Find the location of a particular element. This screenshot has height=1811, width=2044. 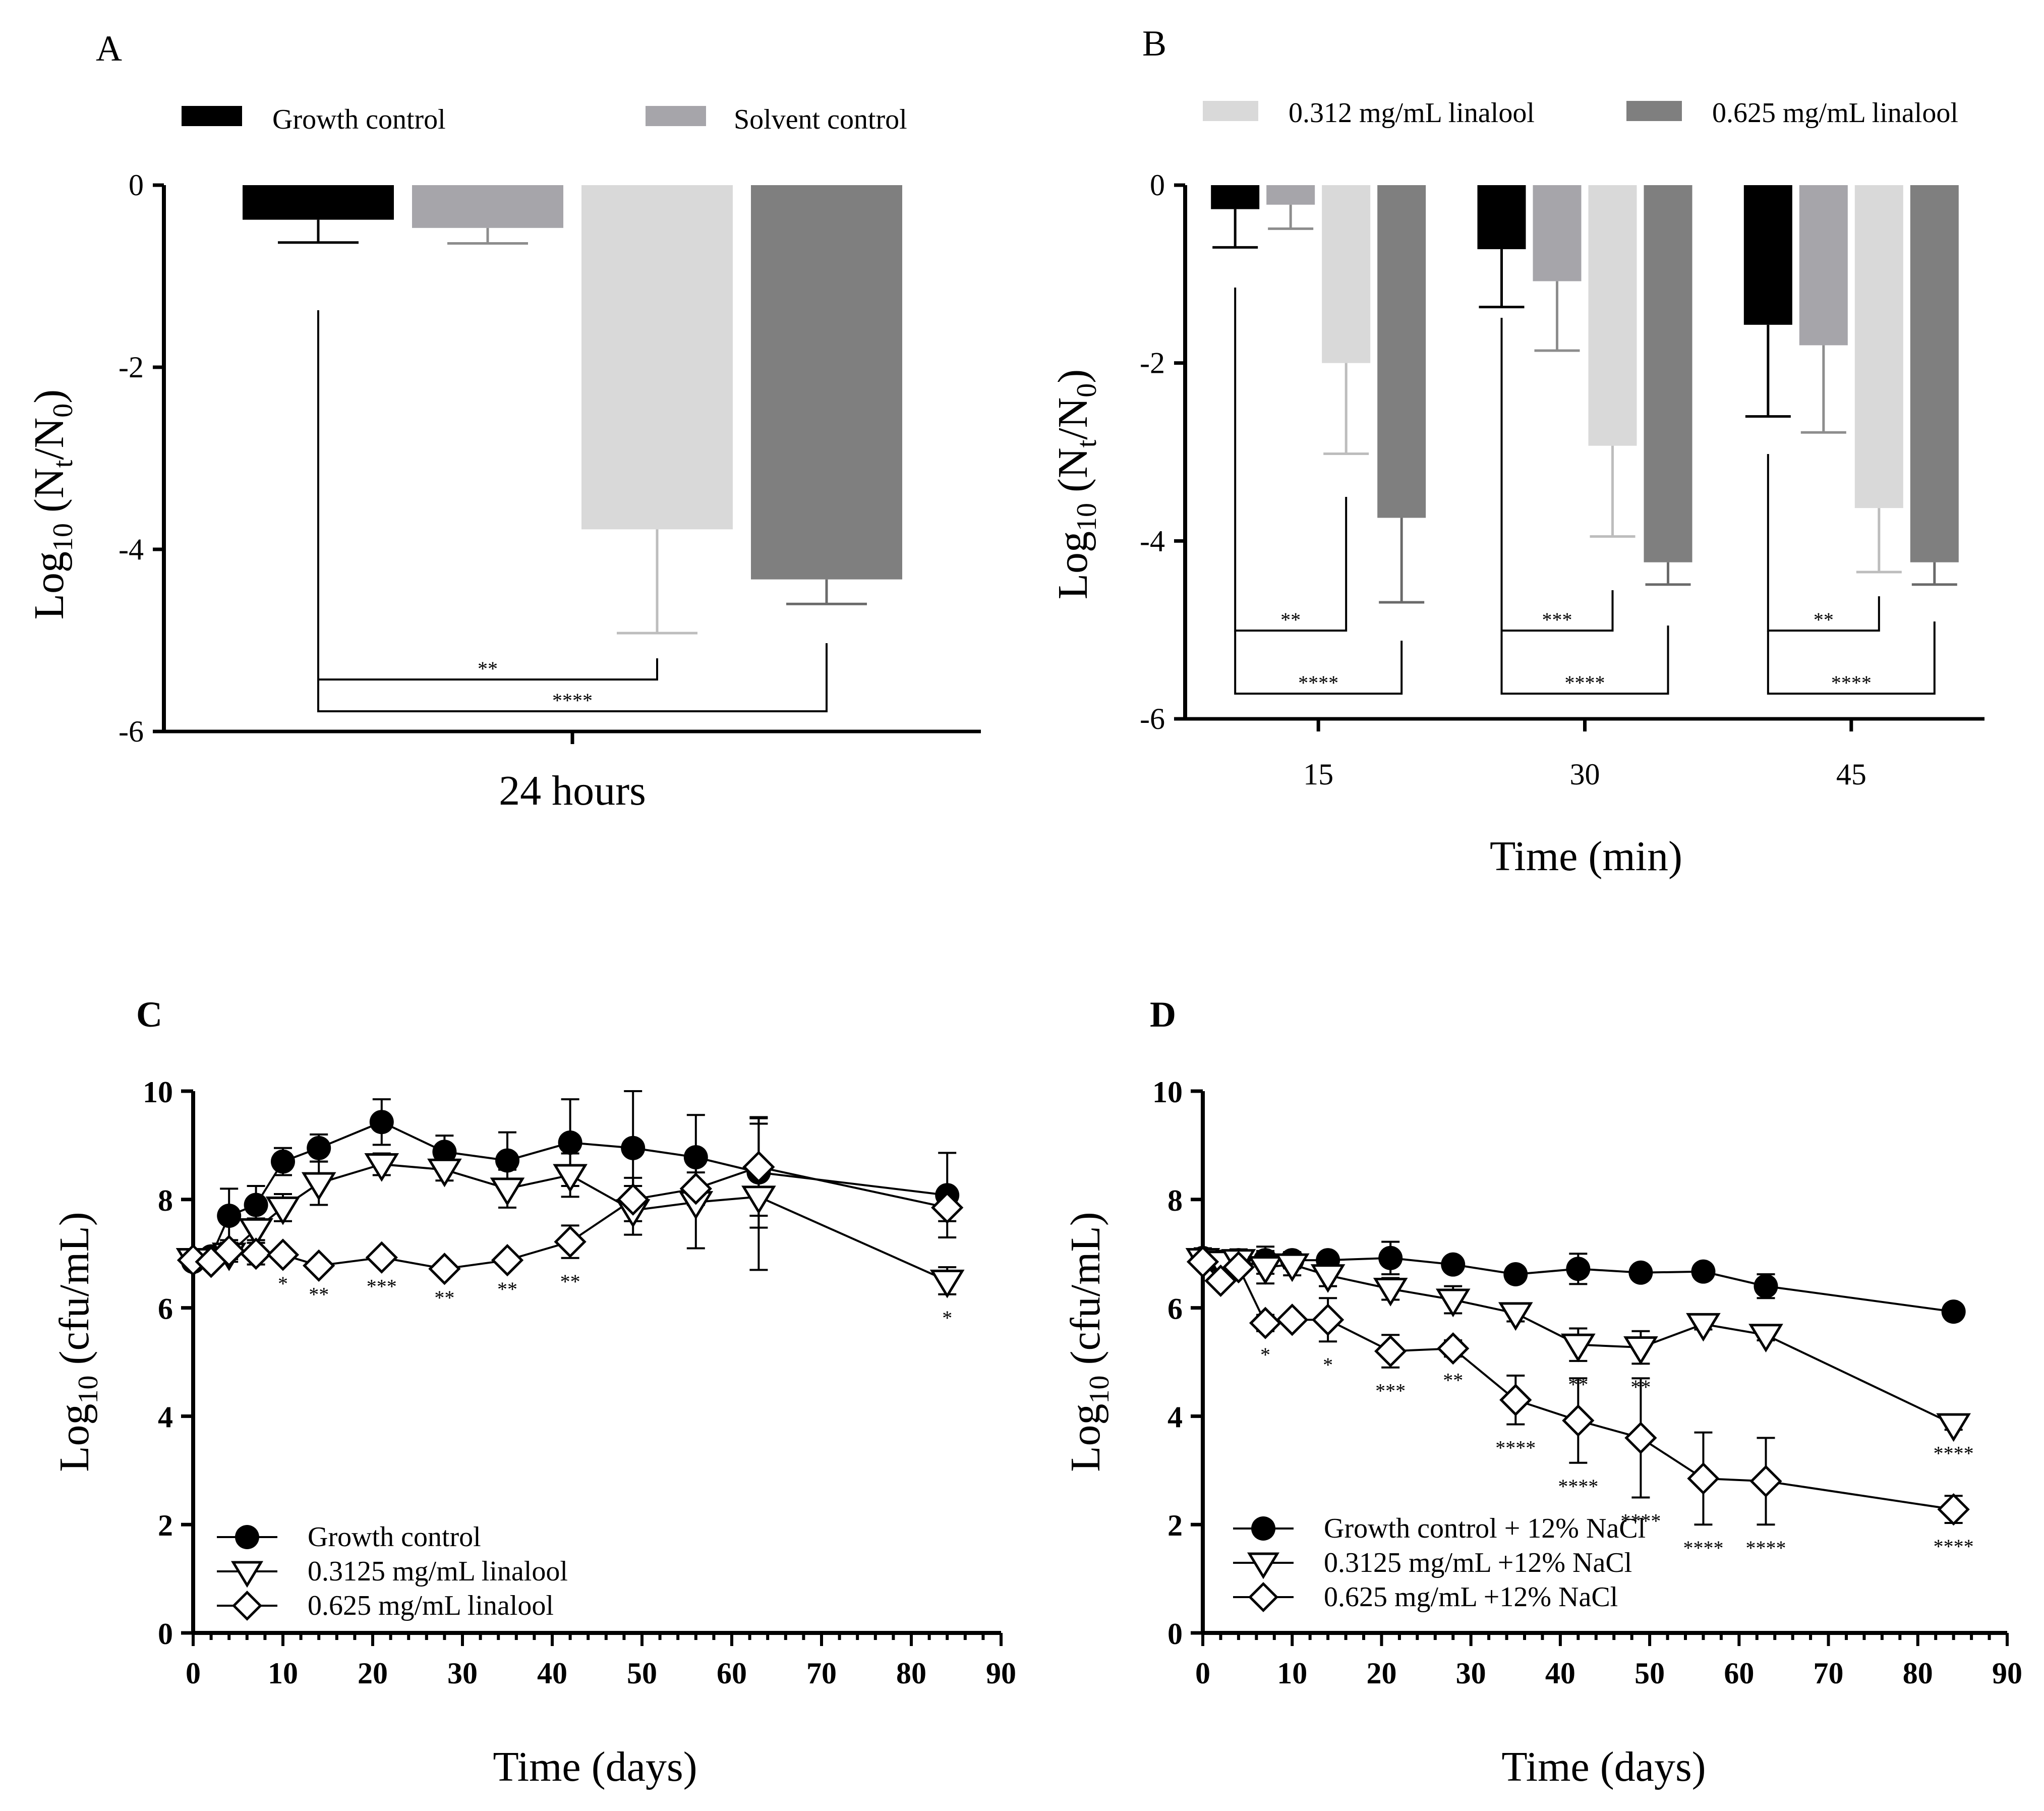

legend-label: 0.625 mg/mL linalool is located at coordinates (431, 1605).